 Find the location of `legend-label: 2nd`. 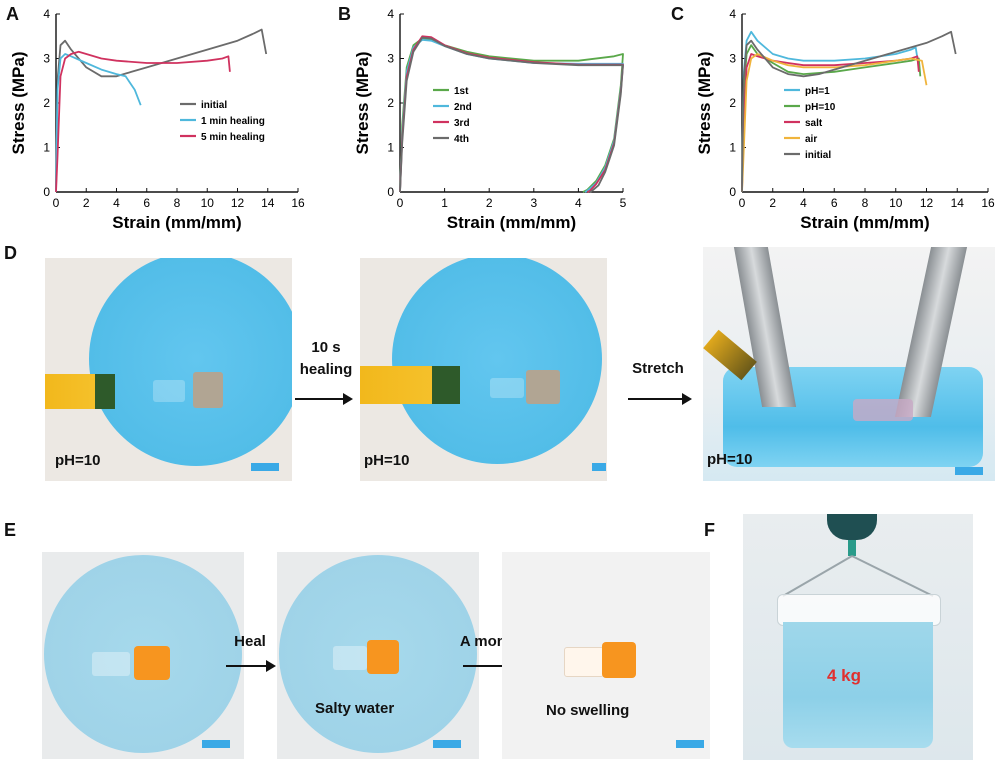

legend-label: 2nd is located at coordinates (463, 107).